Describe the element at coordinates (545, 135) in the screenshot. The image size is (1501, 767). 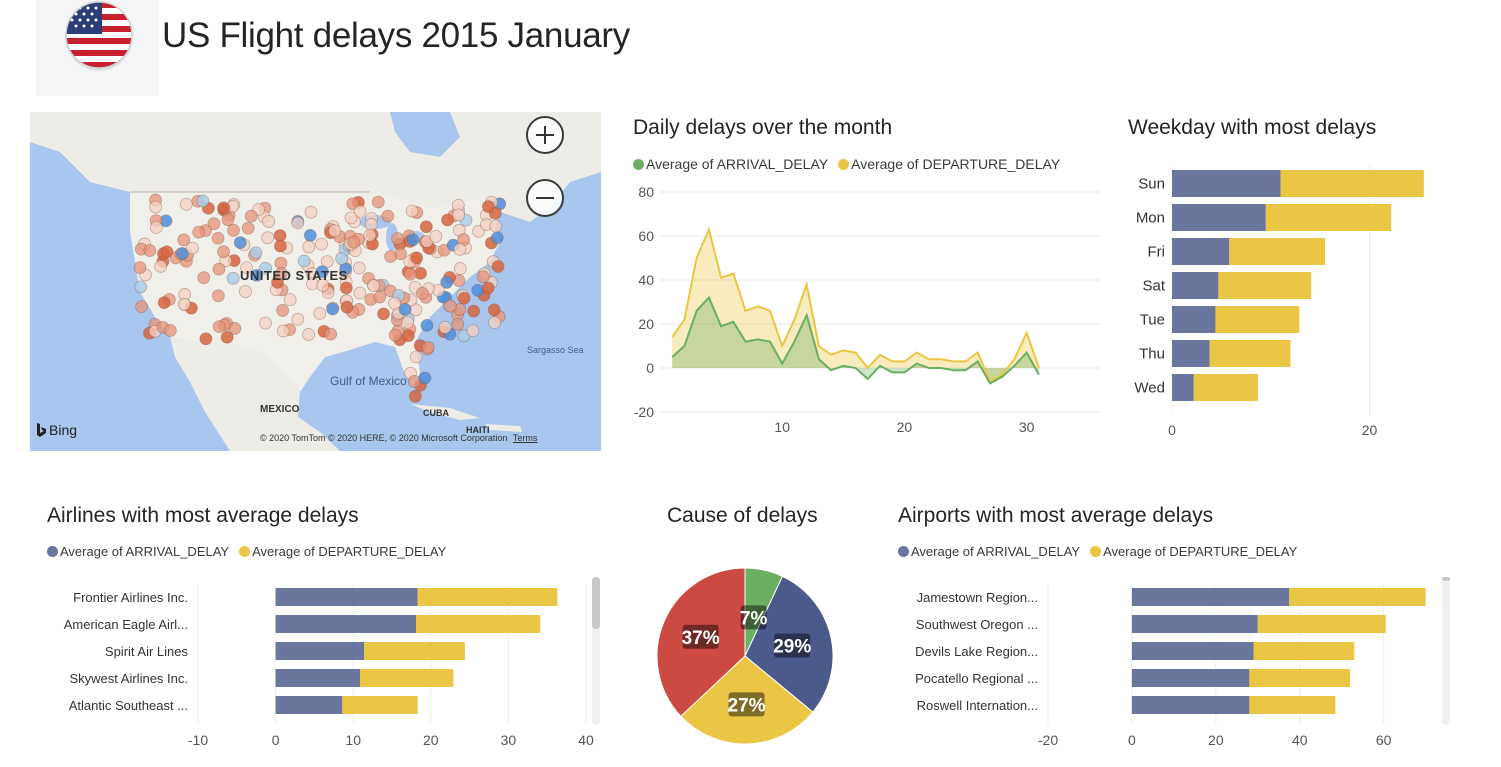
I see `zoom-in-button` at that location.